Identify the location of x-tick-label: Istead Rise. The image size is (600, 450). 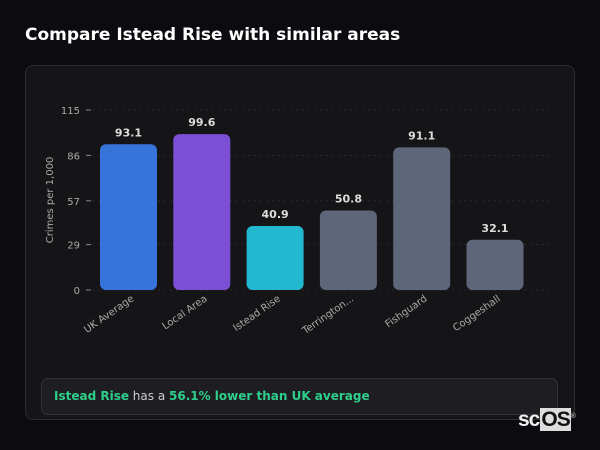
(256, 313).